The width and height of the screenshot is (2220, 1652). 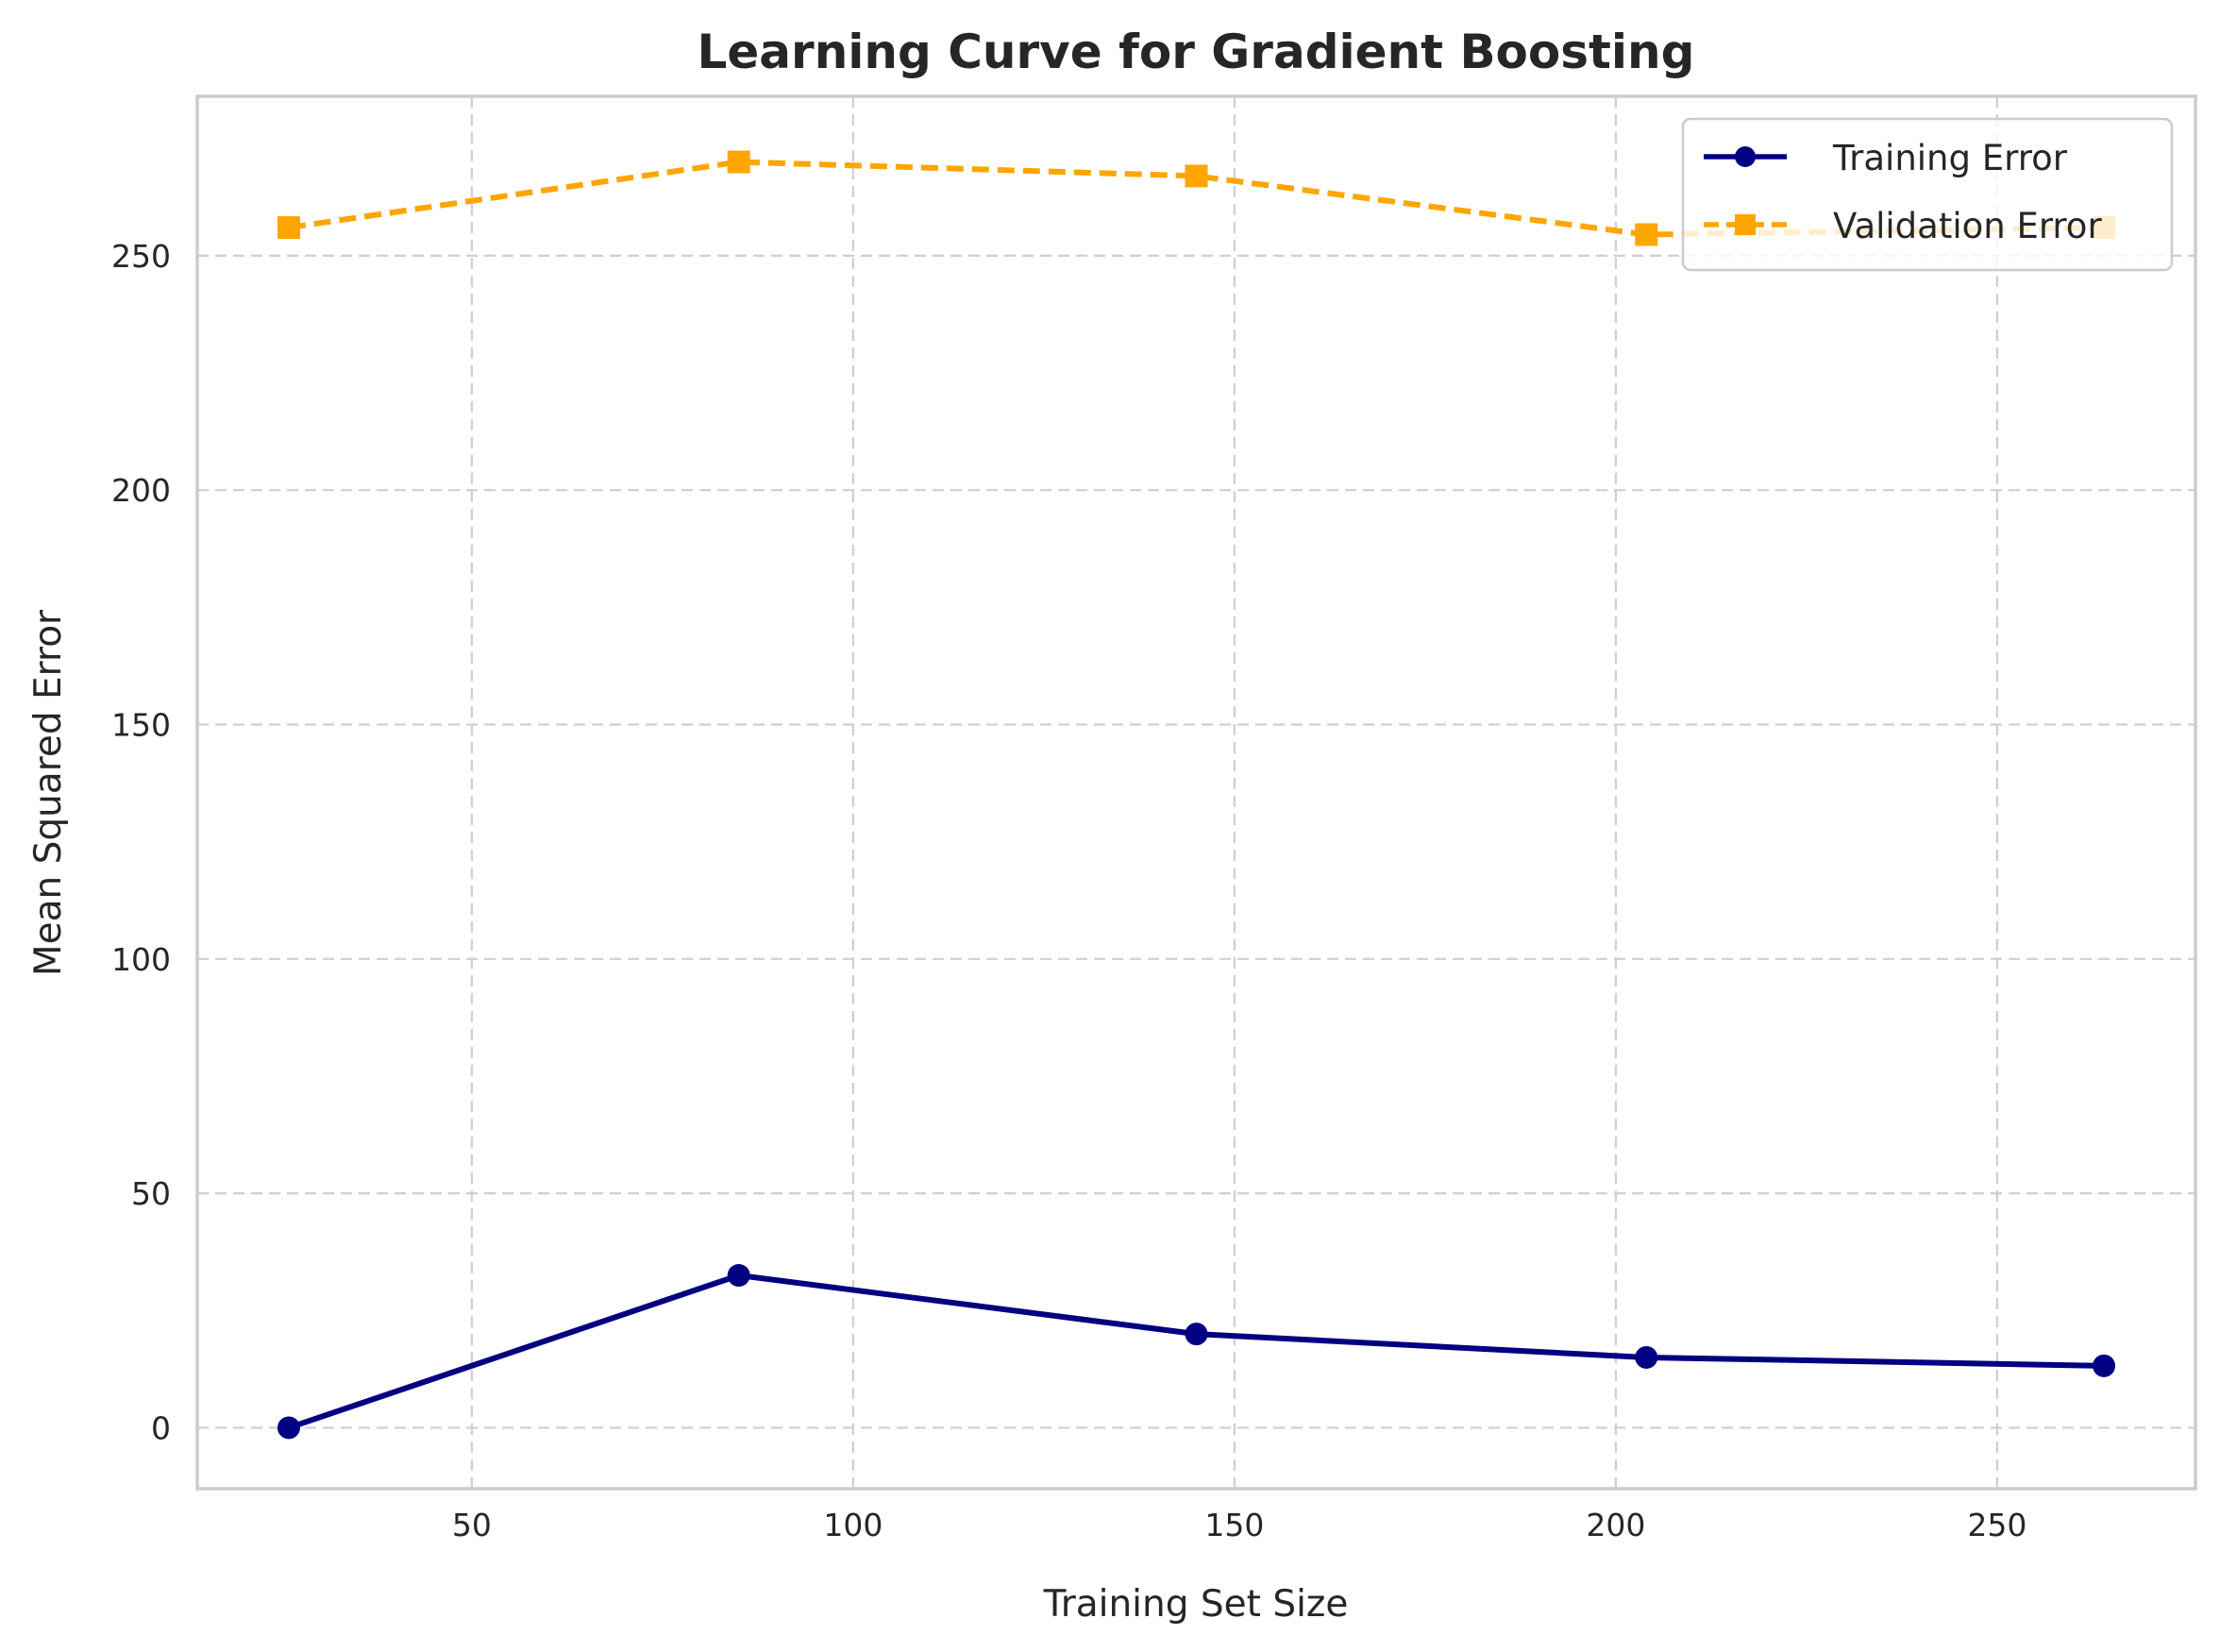 What do you see at coordinates (1234, 1525) in the screenshot?
I see `x-tick-label: 150` at bounding box center [1234, 1525].